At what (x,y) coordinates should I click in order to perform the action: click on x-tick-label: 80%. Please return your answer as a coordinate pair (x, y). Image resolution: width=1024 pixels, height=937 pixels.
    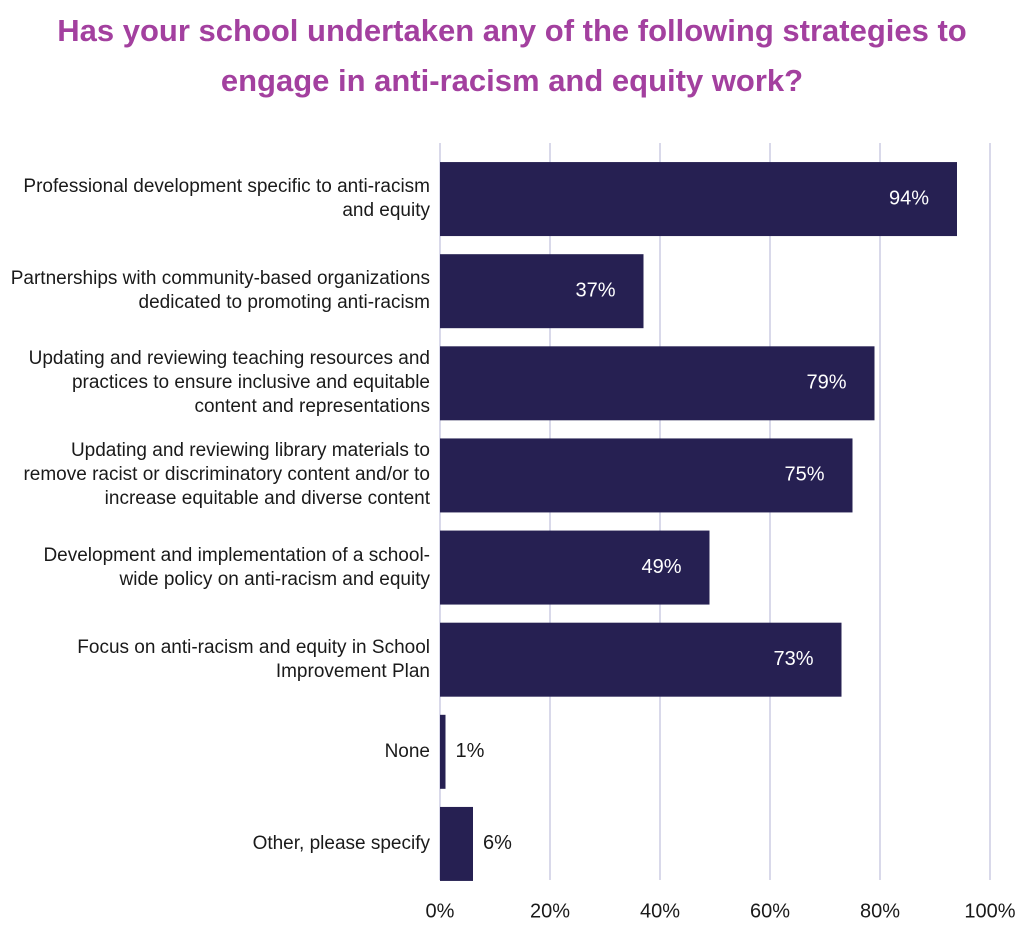
    Looking at the image, I should click on (880, 911).